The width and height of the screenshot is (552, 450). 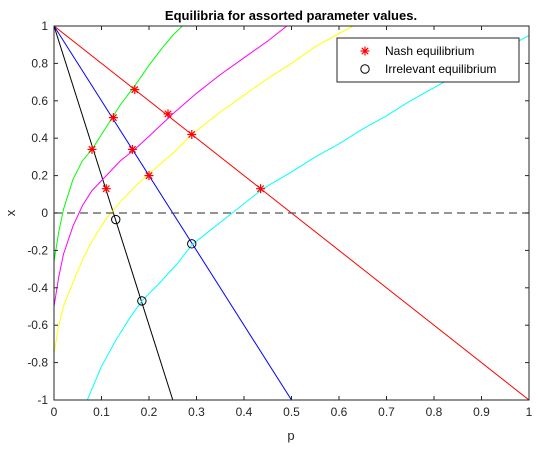 What do you see at coordinates (149, 412) in the screenshot?
I see `x-tick-label: 0.2` at bounding box center [149, 412].